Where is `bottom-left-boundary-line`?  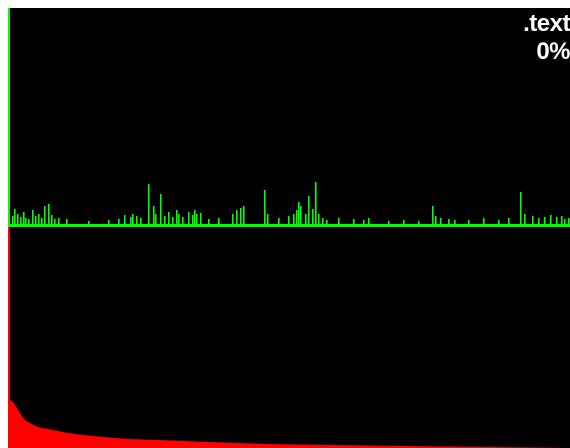 bottom-left-boundary-line is located at coordinates (9, 337).